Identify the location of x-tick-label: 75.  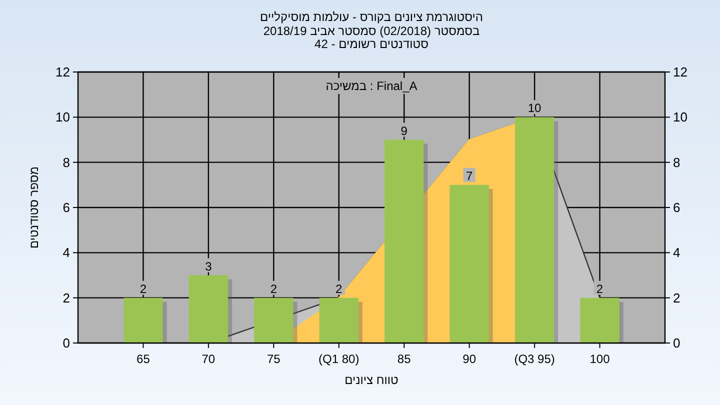
(273, 359).